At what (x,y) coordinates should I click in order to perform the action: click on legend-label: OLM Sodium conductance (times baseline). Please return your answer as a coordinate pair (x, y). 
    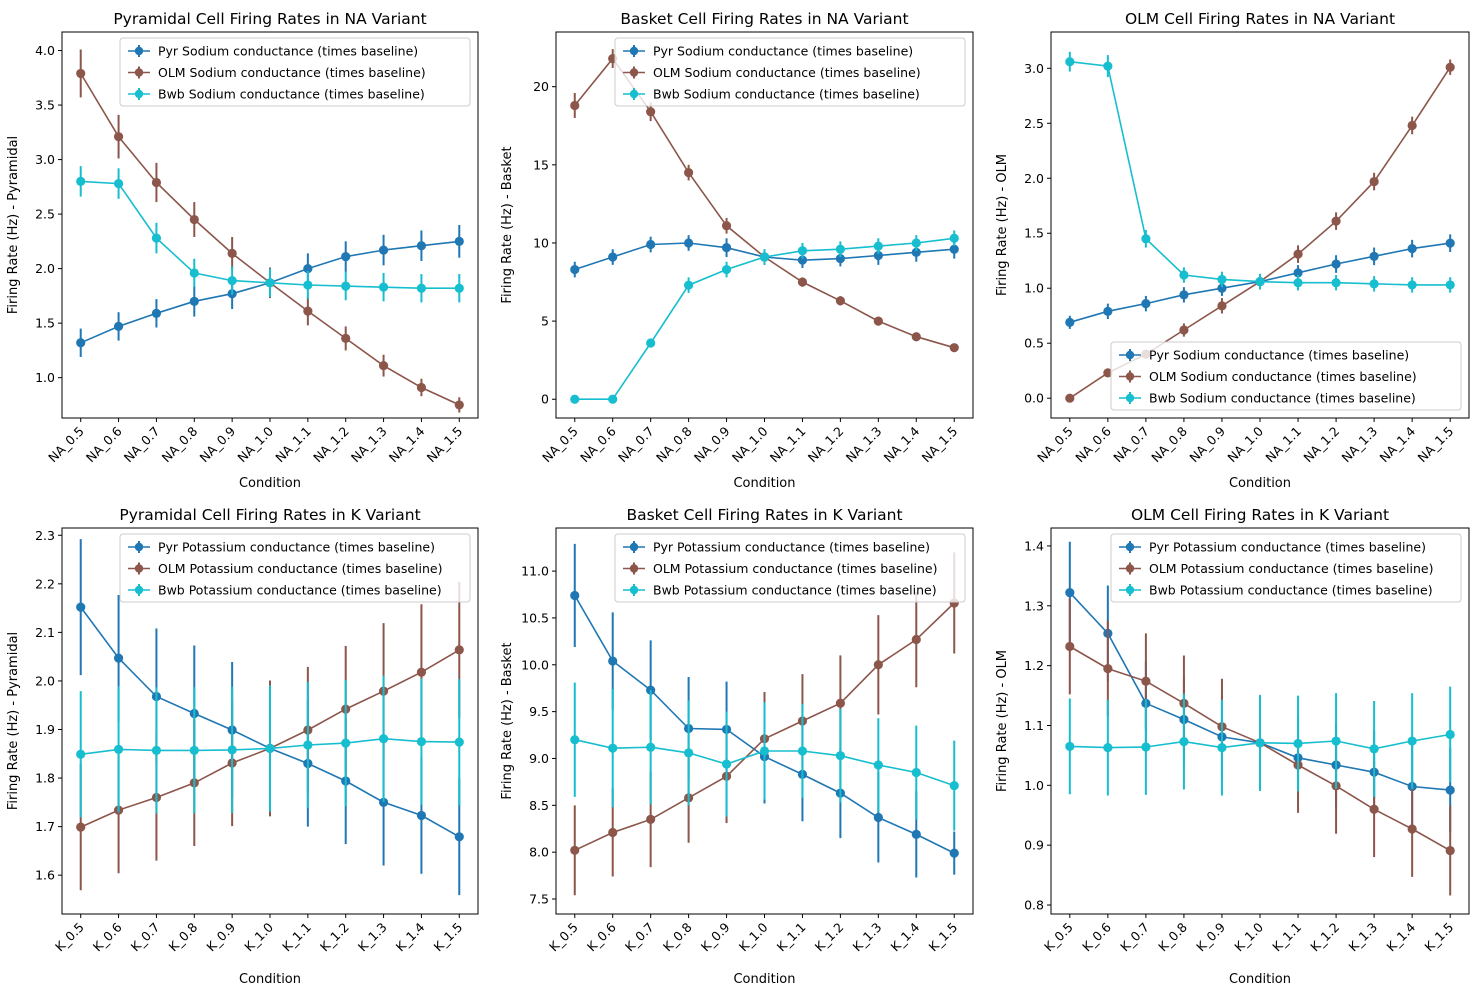
    Looking at the image, I should click on (1283, 376).